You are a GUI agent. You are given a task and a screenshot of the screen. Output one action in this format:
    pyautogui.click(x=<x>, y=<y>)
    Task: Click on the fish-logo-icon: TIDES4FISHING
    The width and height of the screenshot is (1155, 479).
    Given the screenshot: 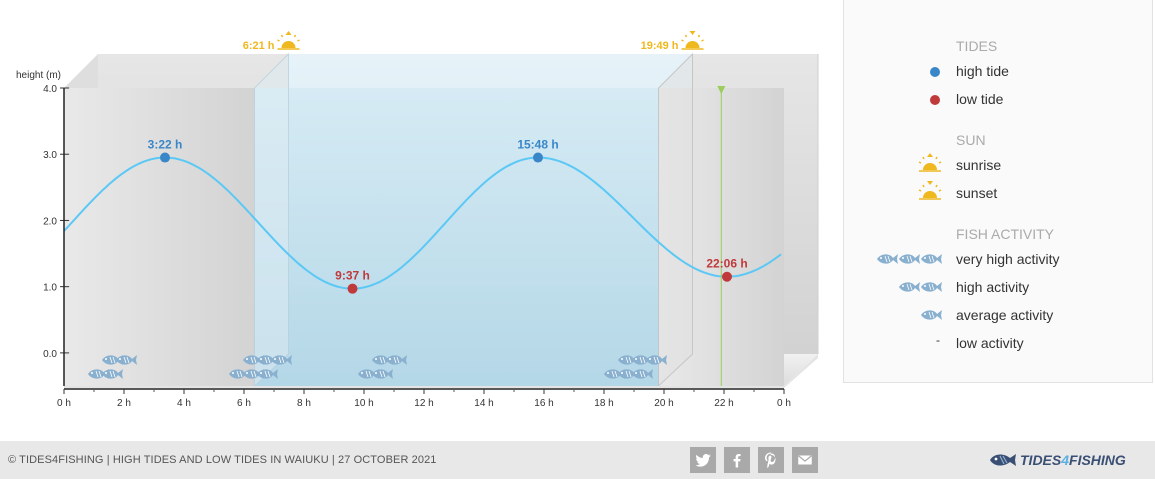 What is the action you would take?
    pyautogui.click(x=1058, y=460)
    